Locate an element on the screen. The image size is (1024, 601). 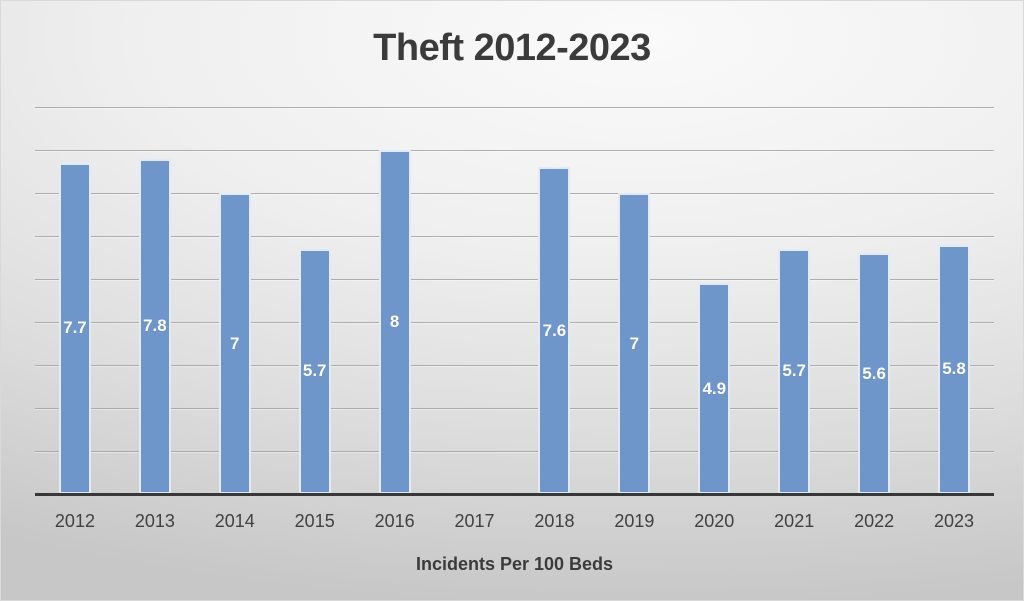
x-tick-label: 2012 is located at coordinates (74, 521).